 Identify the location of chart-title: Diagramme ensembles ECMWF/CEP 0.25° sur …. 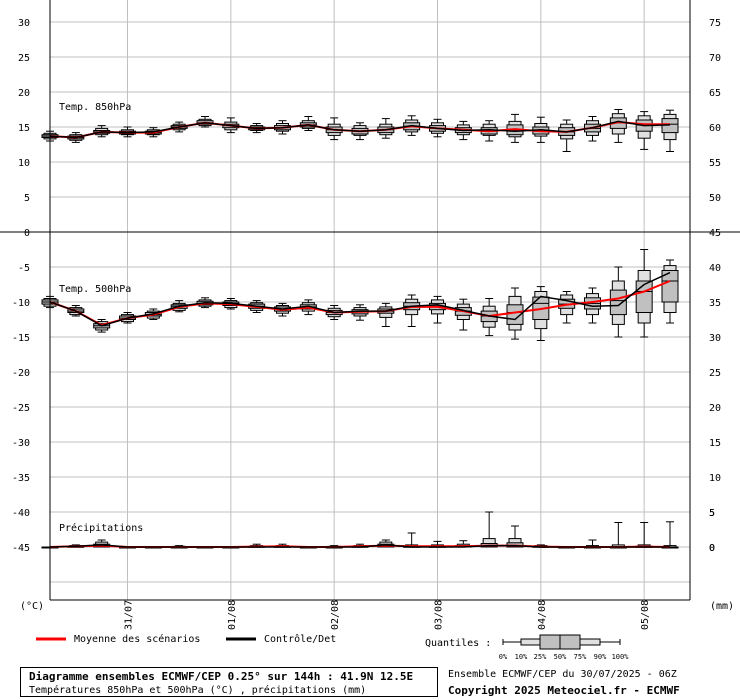
(221, 676).